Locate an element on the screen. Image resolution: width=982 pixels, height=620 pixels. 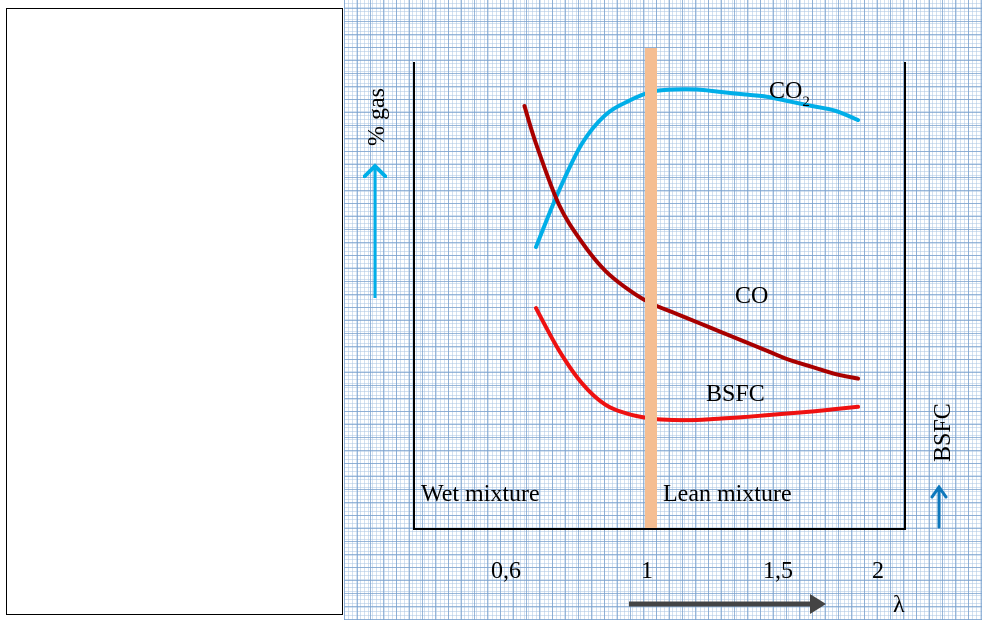
series-label-bsfc: BSFC is located at coordinates (735, 394).